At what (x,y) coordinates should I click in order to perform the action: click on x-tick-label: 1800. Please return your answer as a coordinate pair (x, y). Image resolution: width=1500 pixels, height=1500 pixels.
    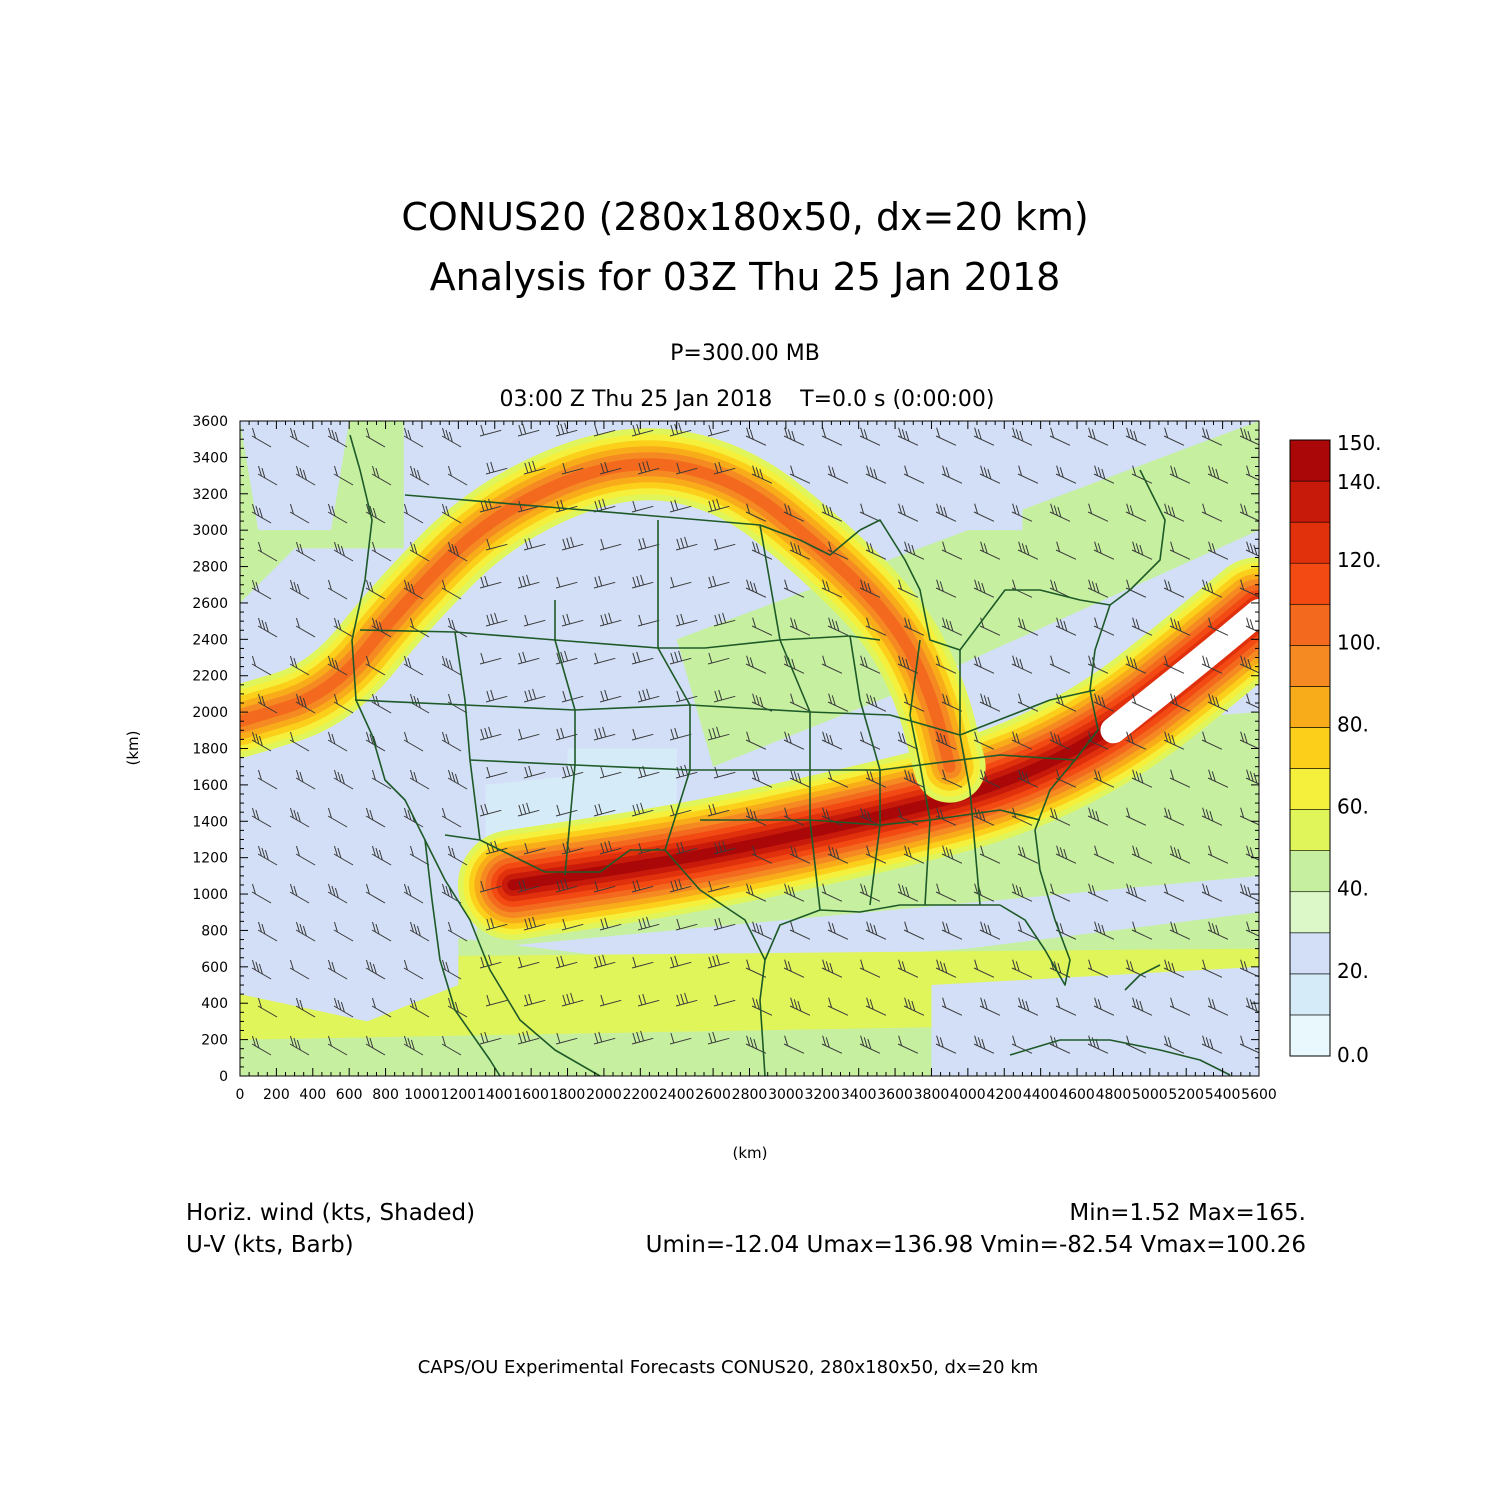
    Looking at the image, I should click on (568, 1095).